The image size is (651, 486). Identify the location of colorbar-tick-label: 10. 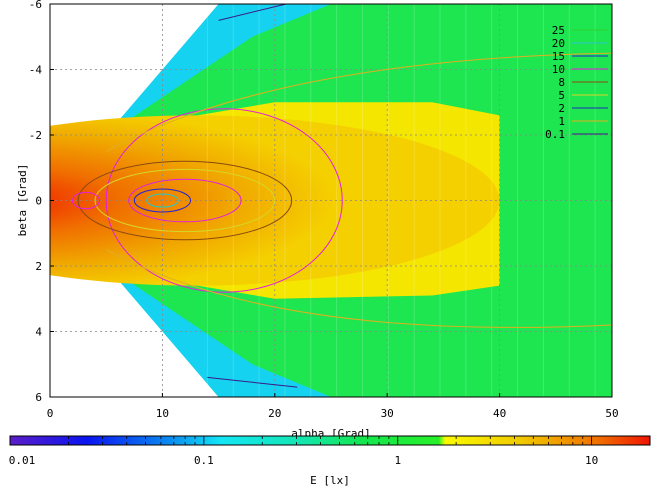
(591, 460).